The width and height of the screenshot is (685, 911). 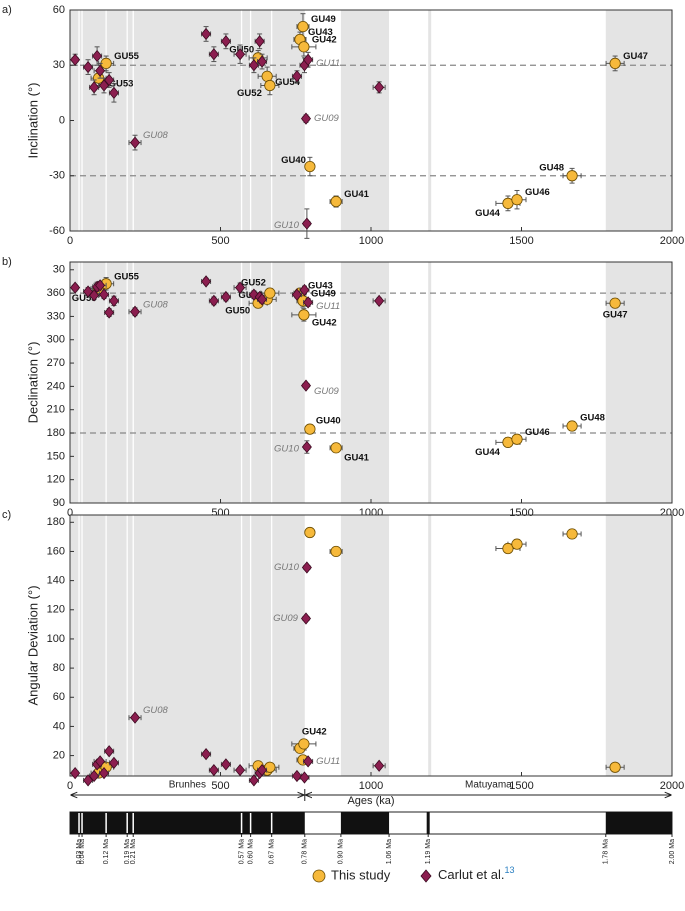 What do you see at coordinates (187, 785) in the screenshot?
I see `chron-name: Brunhes` at bounding box center [187, 785].